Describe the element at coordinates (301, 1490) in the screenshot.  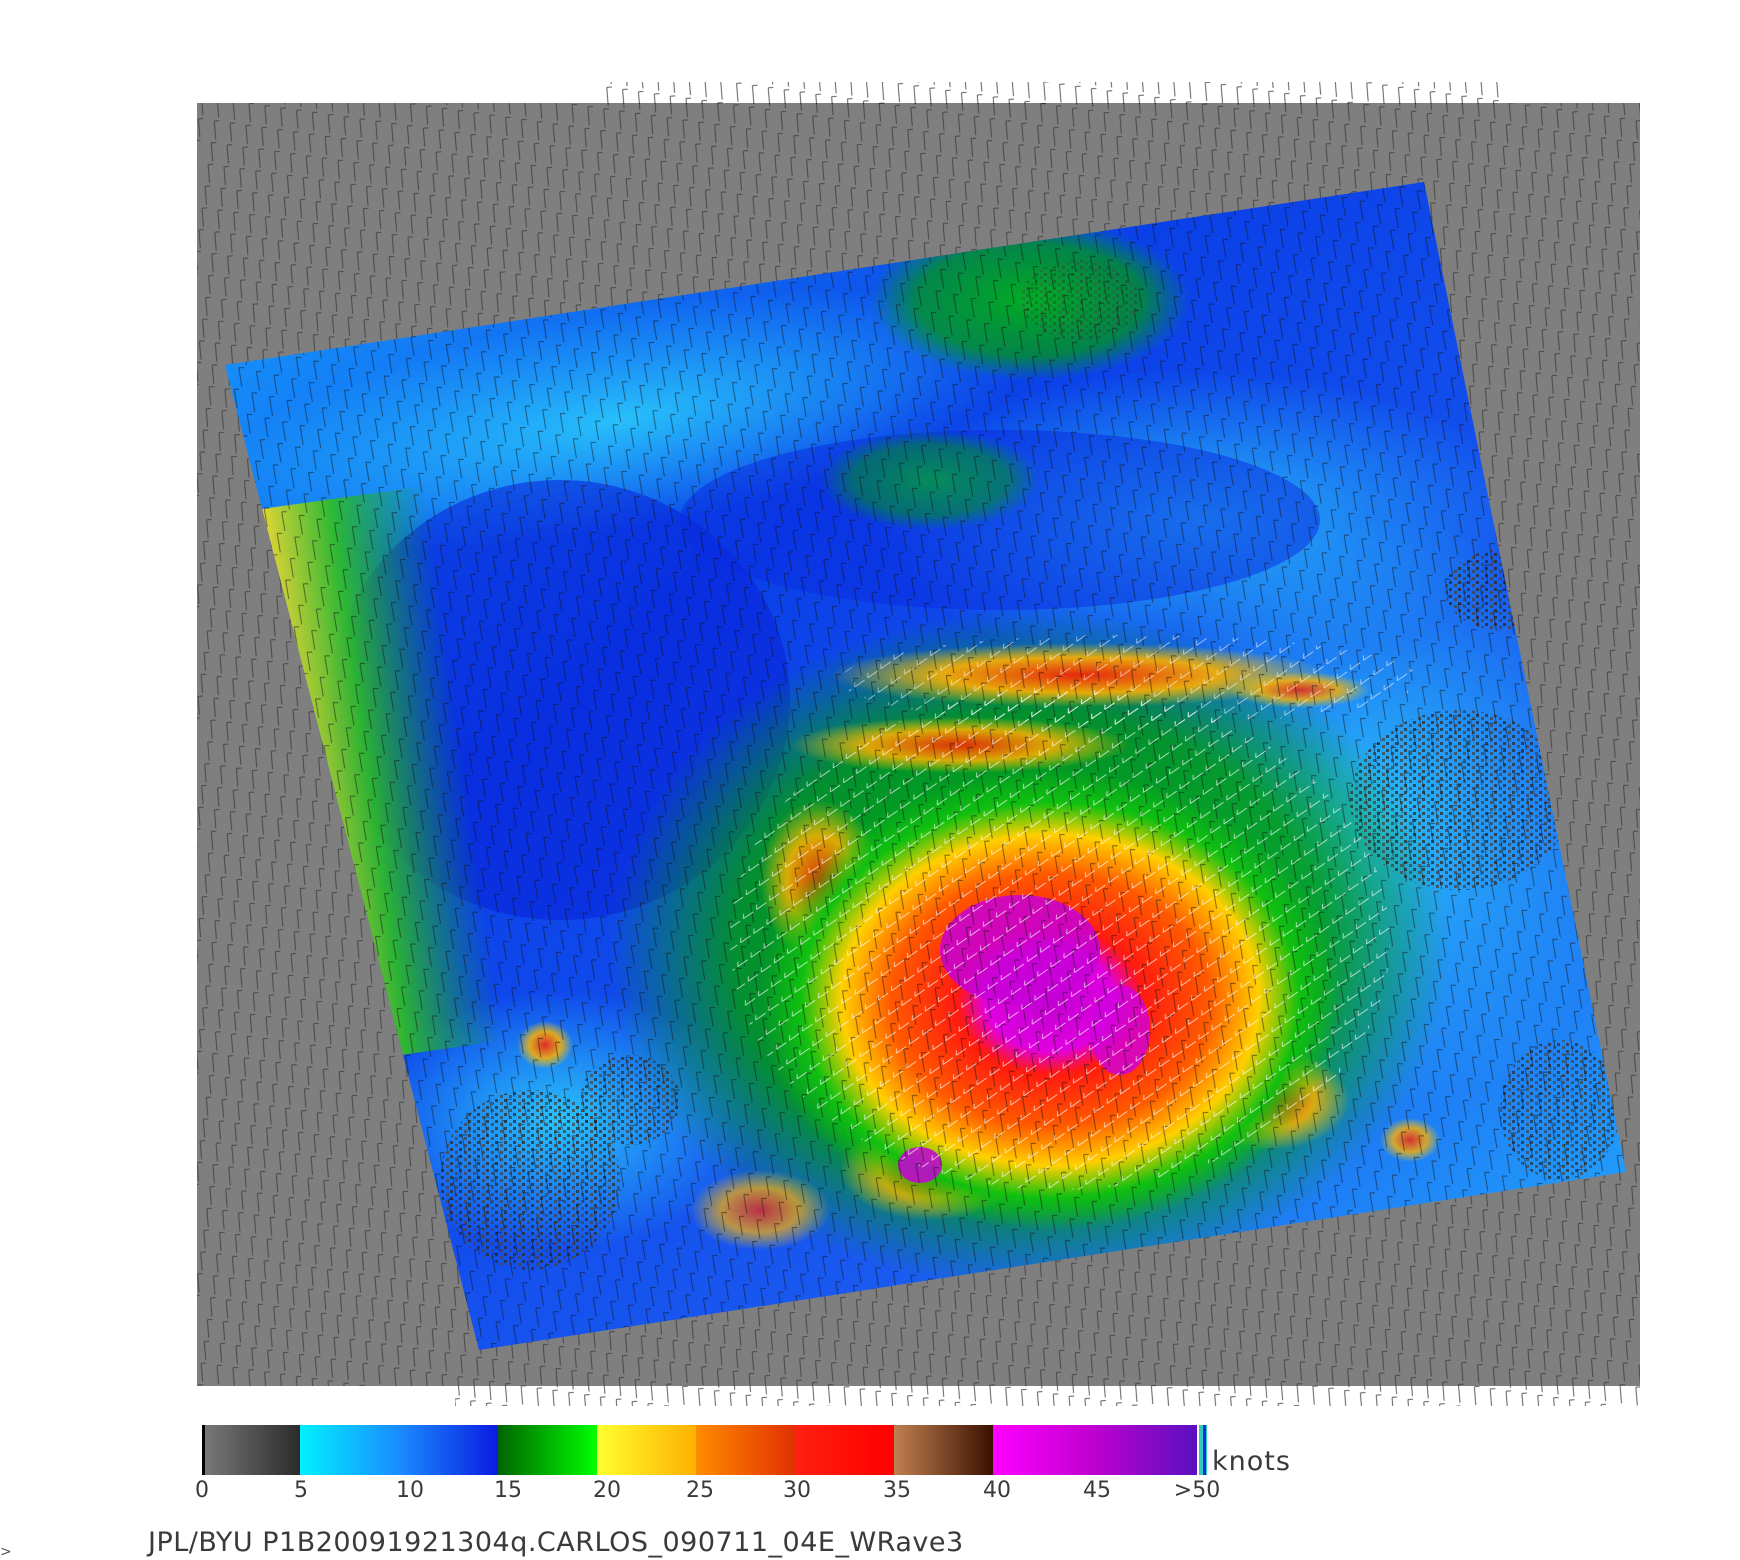
I see `colorbar-tick-5: 5` at that location.